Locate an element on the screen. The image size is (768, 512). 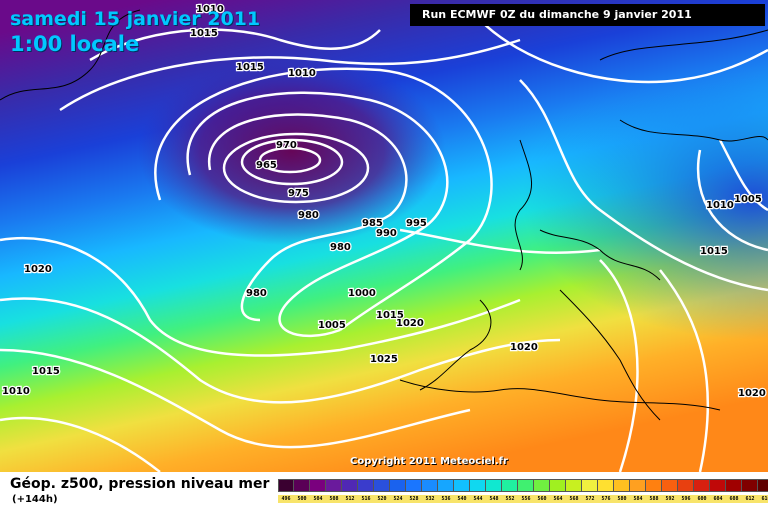
color-scale-tick: 576 is located at coordinates (606, 499).